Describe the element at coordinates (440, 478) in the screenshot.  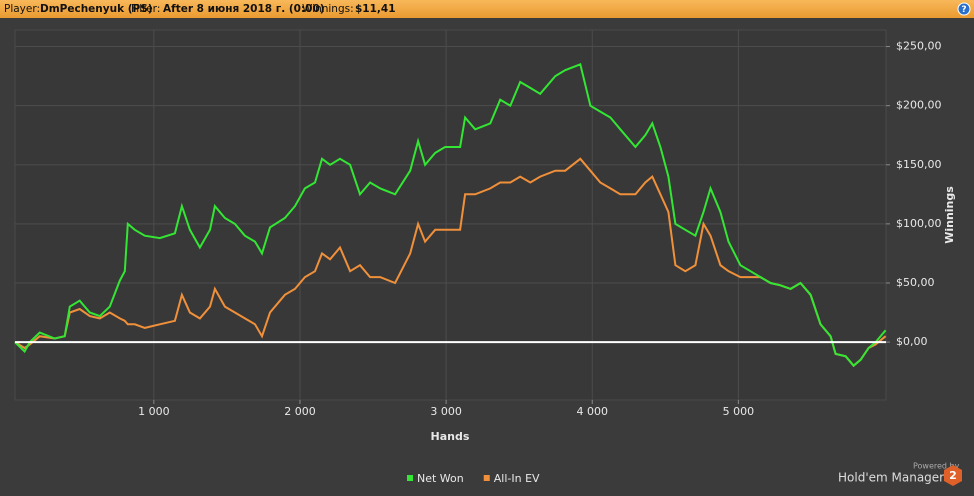
I see `legend-label: Net Won` at that location.